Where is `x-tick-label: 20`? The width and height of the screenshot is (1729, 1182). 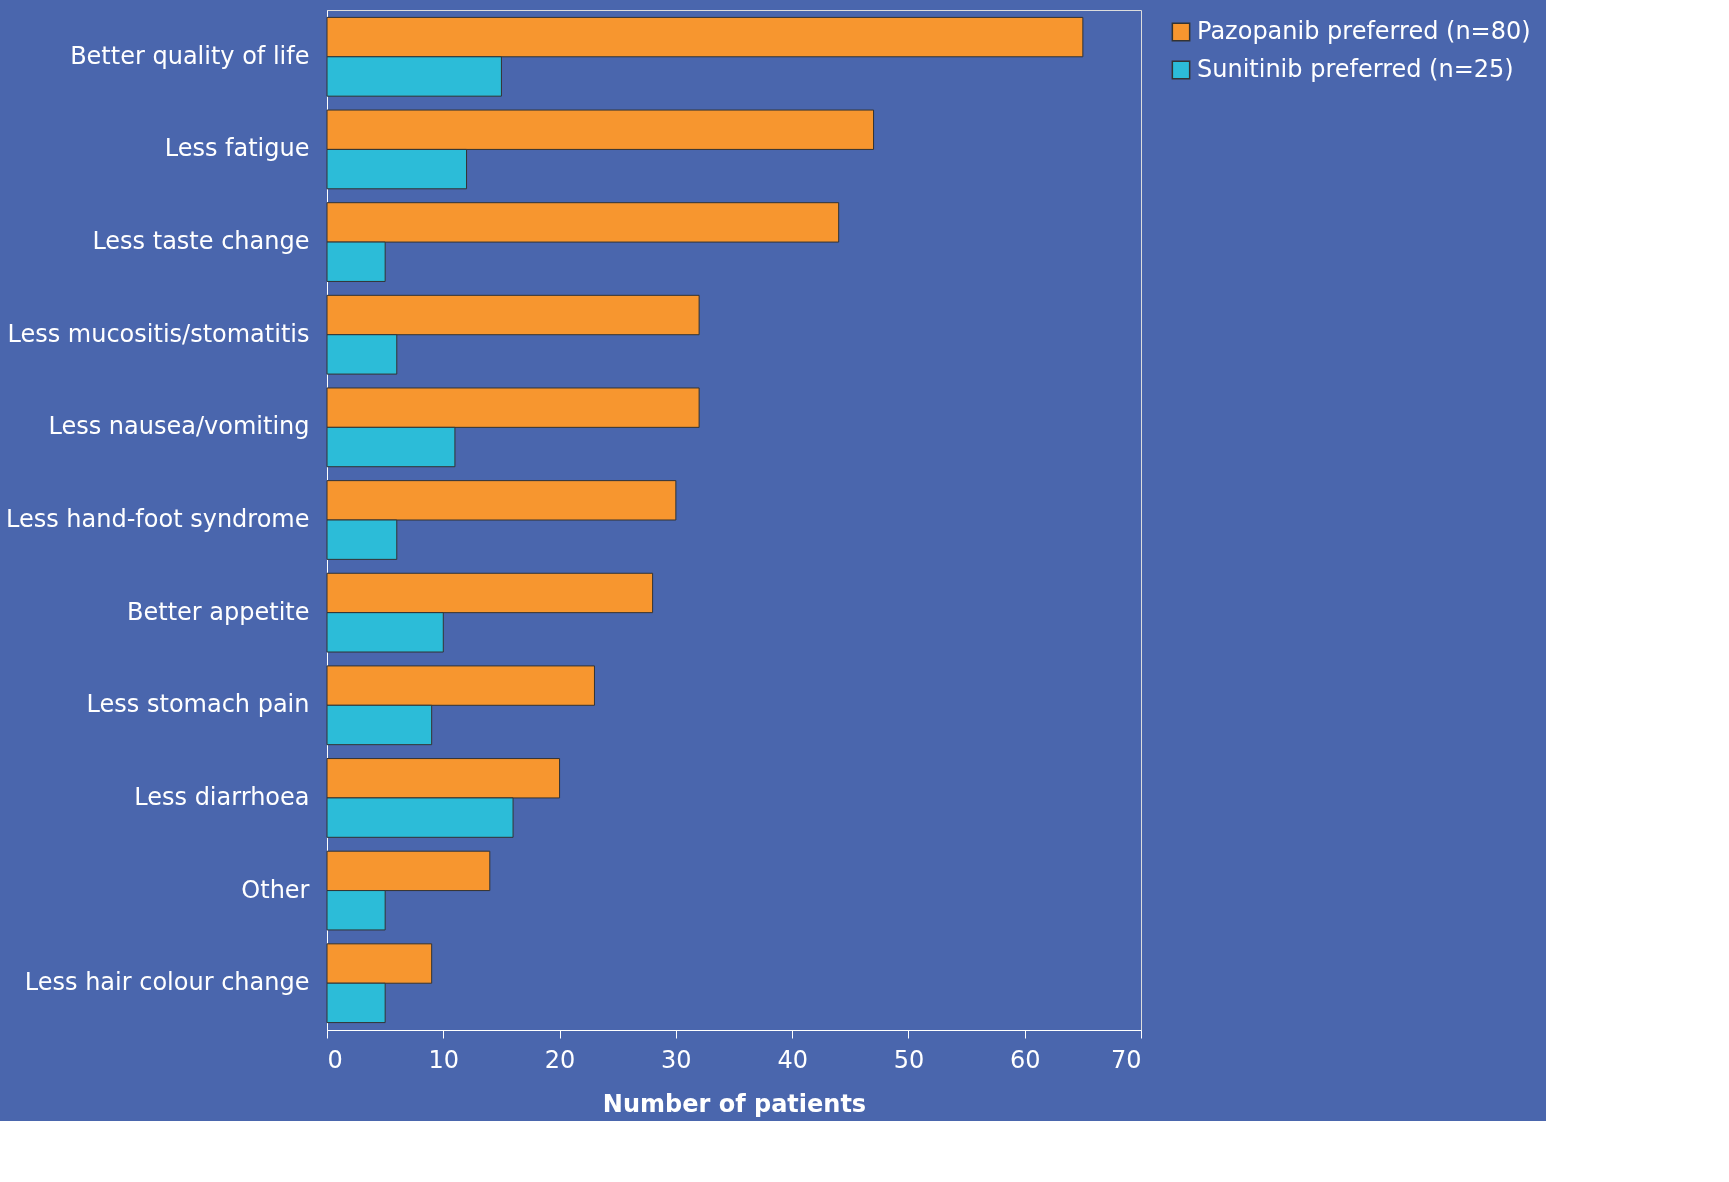
x-tick-label: 20 is located at coordinates (560, 1059).